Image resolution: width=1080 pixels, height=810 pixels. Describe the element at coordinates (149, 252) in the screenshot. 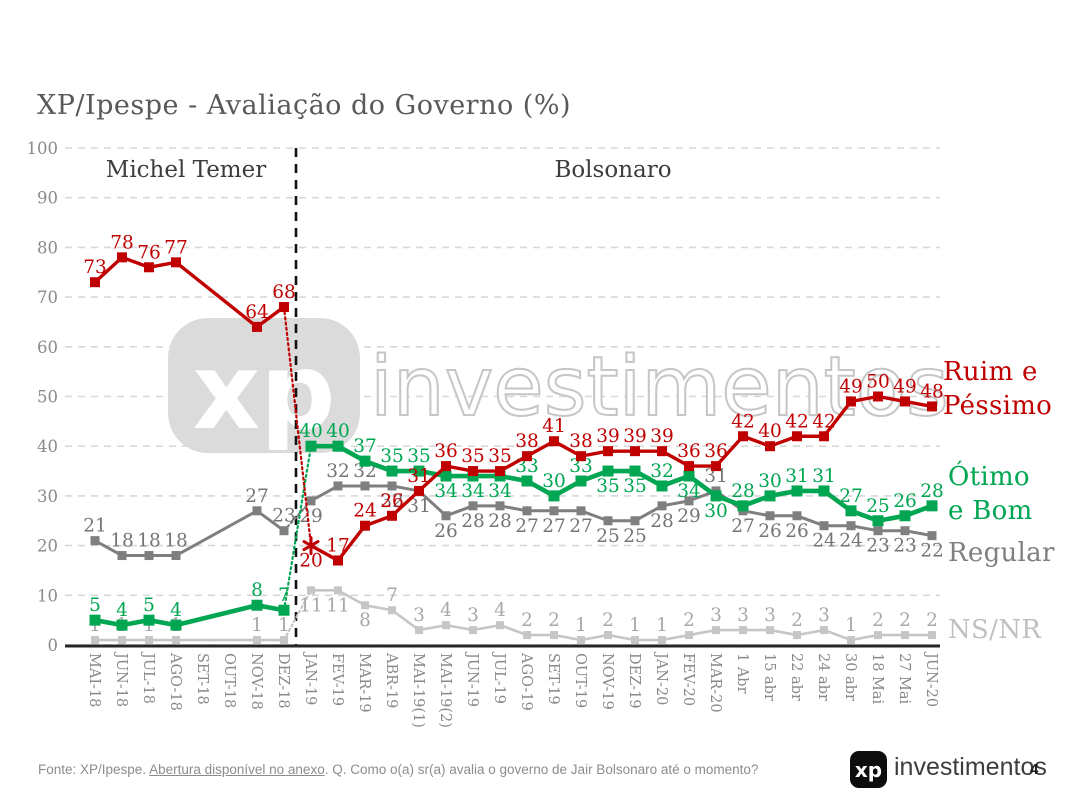

I see `svg-text: 76` at that location.